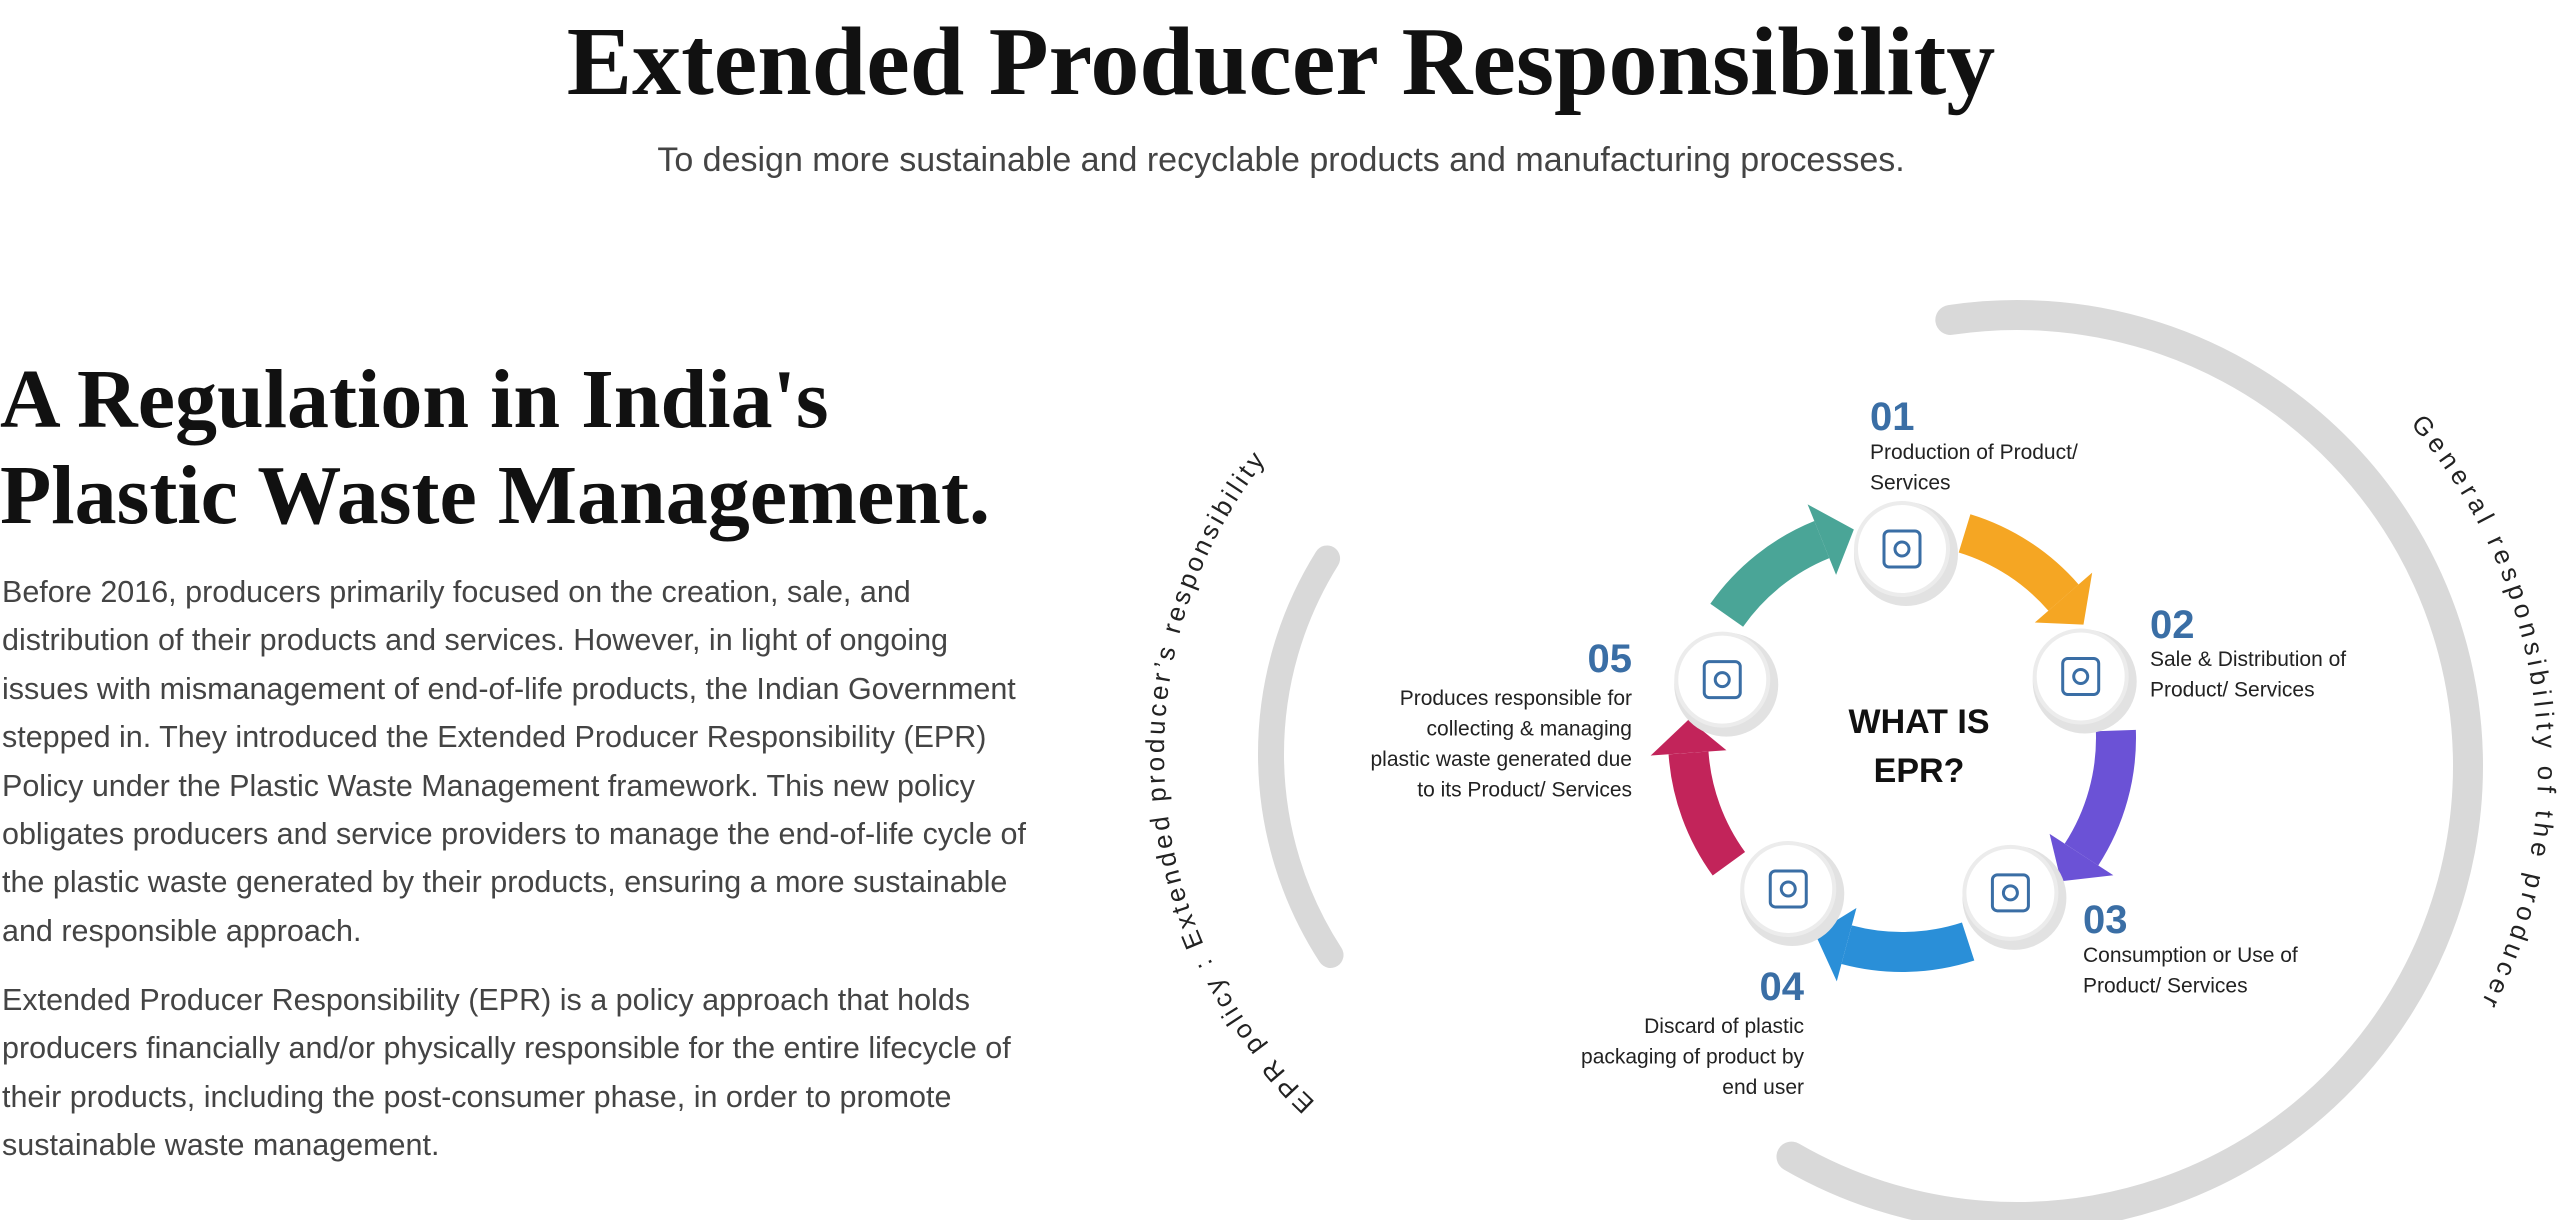 The height and width of the screenshot is (1220, 2562). I want to click on cycle, so click(1893, 741).